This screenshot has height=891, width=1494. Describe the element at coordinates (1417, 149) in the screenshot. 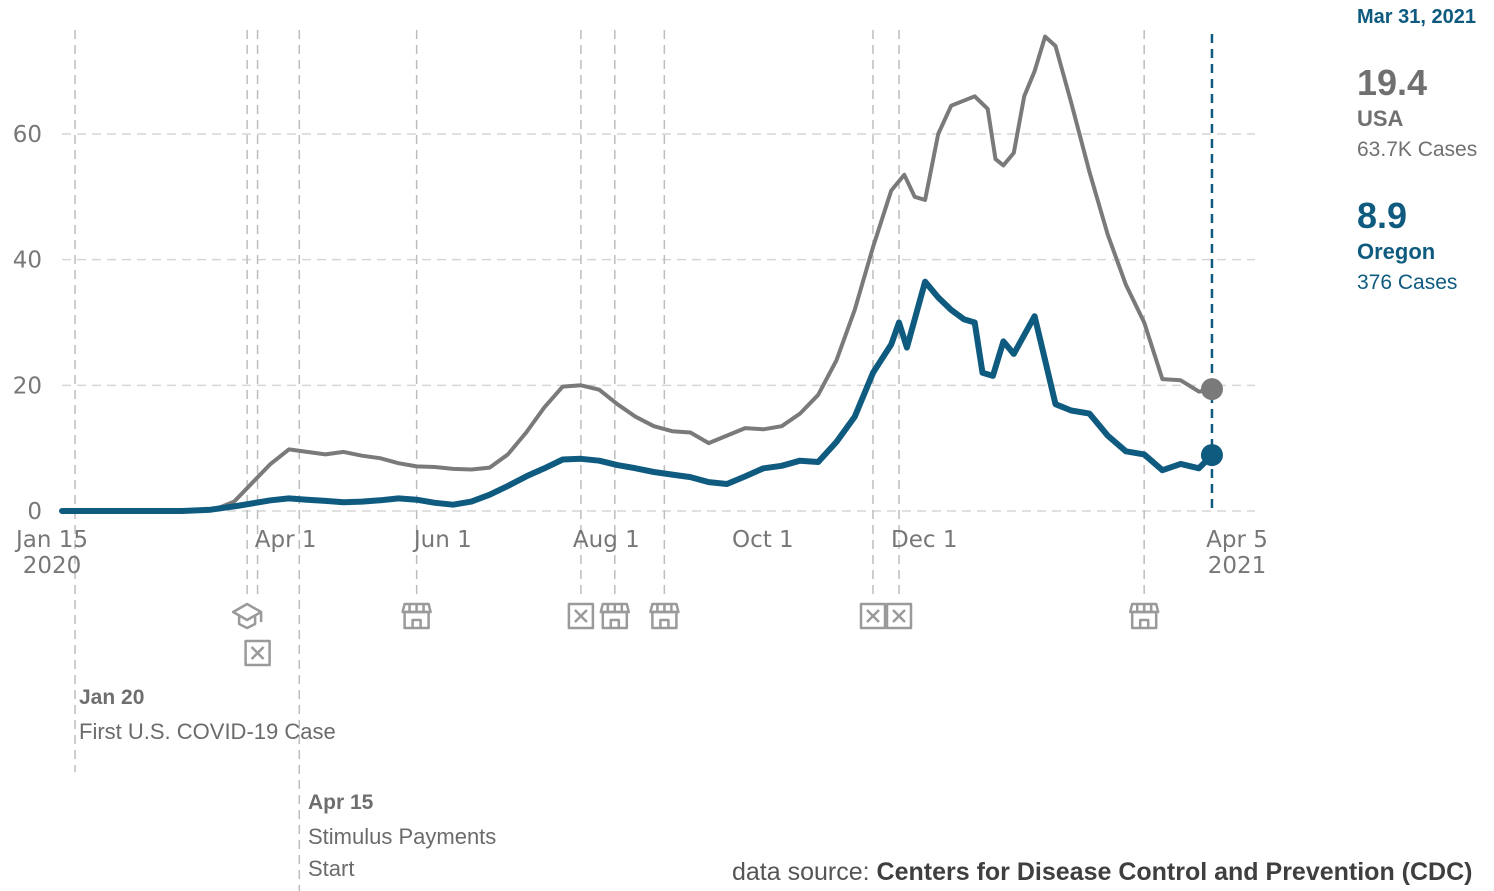

I see `usa-cases: 63.7K Cases` at that location.